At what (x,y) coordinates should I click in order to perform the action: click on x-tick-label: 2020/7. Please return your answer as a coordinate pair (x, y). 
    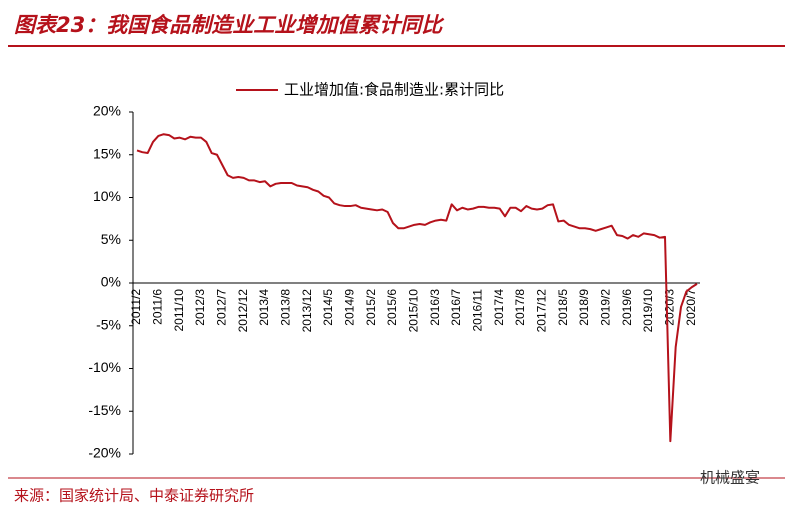
    Looking at the image, I should click on (691, 307).